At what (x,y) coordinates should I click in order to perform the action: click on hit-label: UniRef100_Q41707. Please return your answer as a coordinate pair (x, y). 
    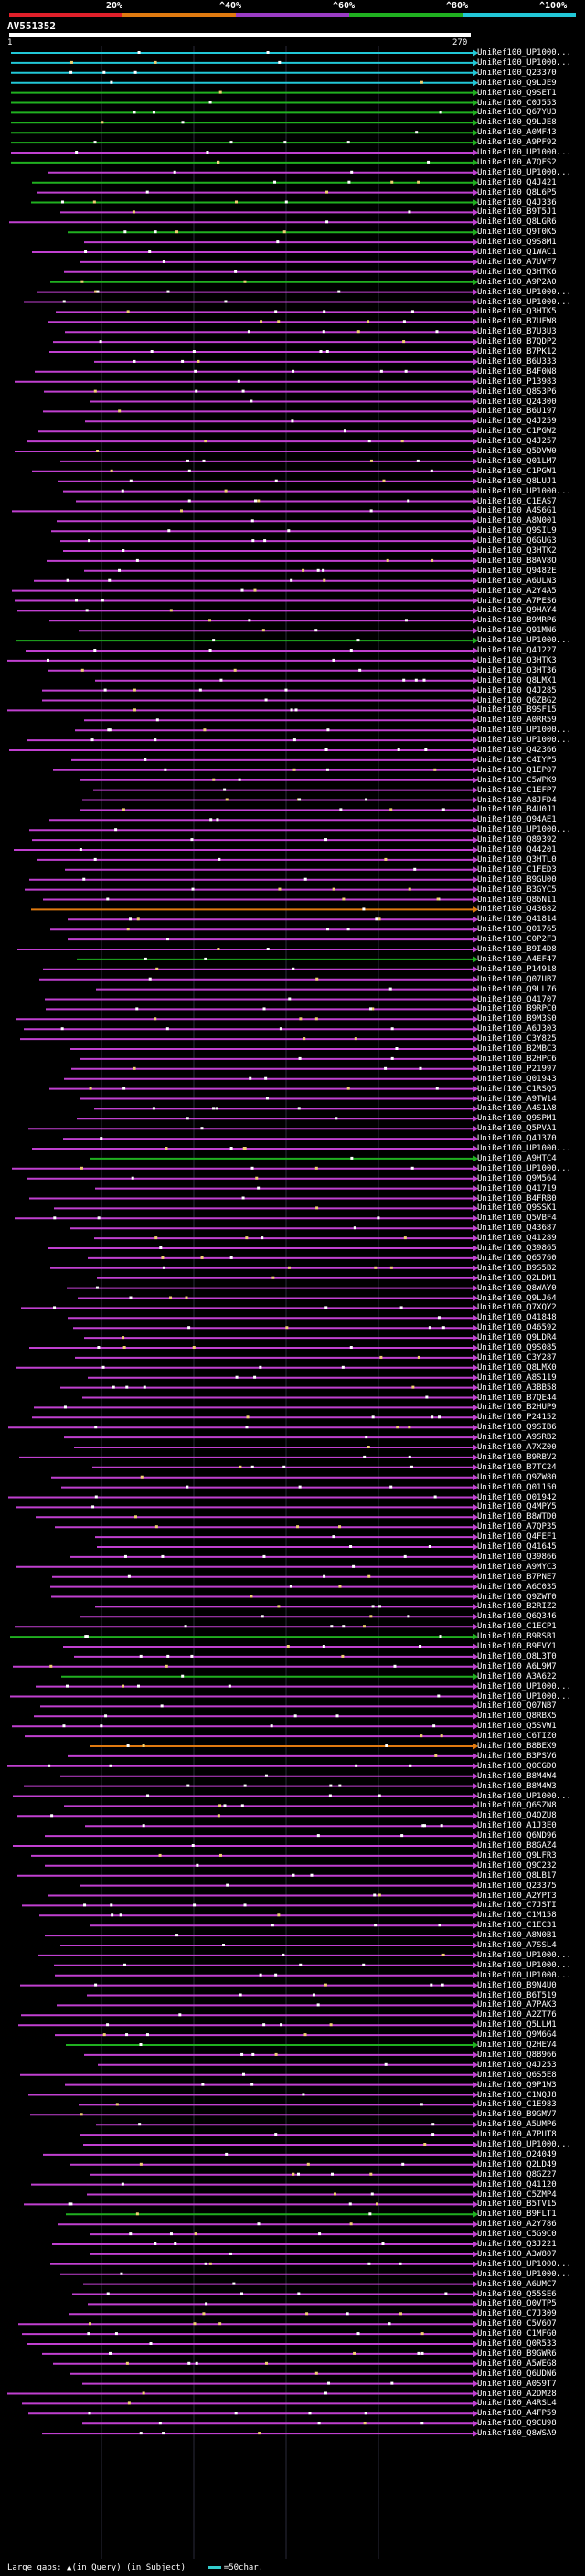
    Looking at the image, I should click on (517, 999).